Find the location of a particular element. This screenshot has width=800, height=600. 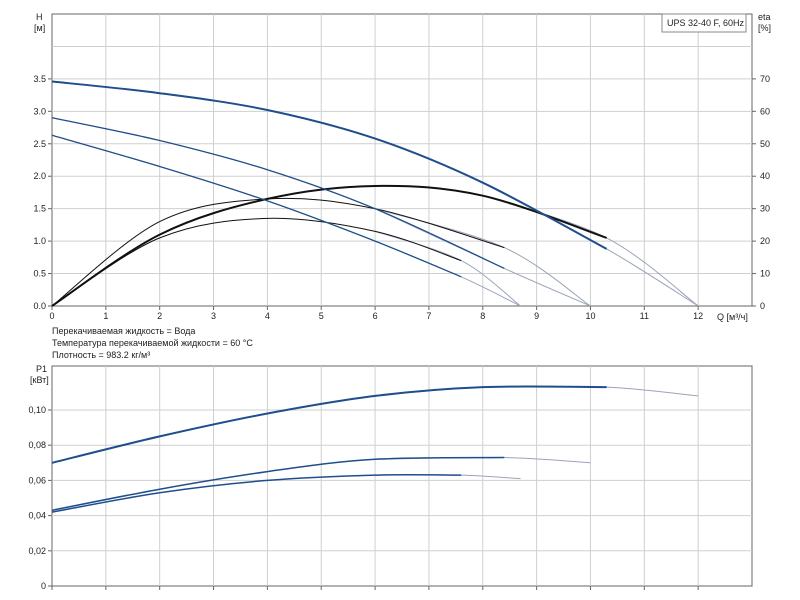

y-tick-label: 0,04 is located at coordinates (37, 516).